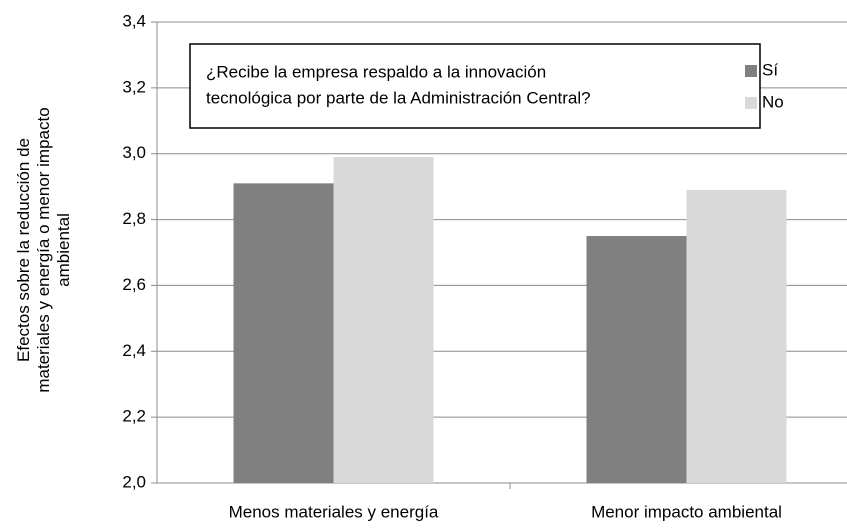 The width and height of the screenshot is (847, 532). What do you see at coordinates (334, 511) in the screenshot?
I see `x-tick-label: Menos materiales y energía` at bounding box center [334, 511].